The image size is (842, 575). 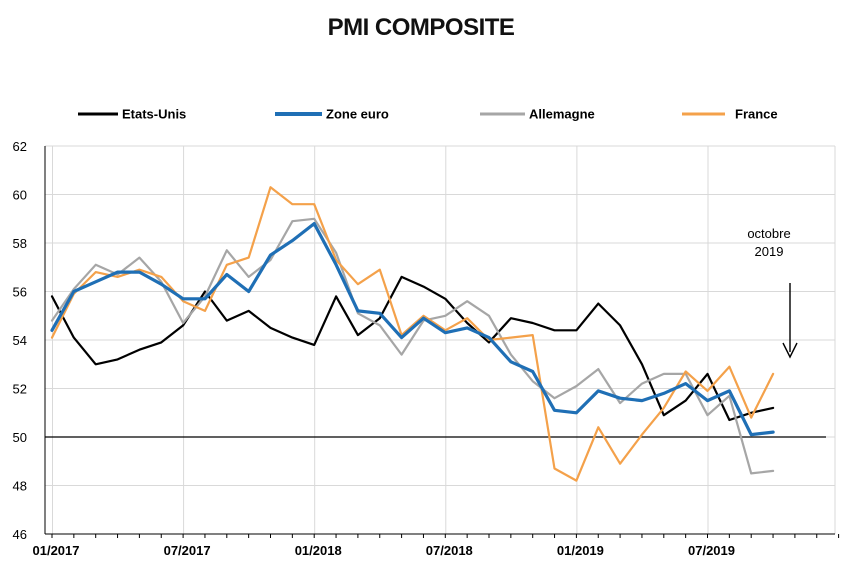 What do you see at coordinates (20, 146) in the screenshot?
I see `y-tick-label: 62` at bounding box center [20, 146].